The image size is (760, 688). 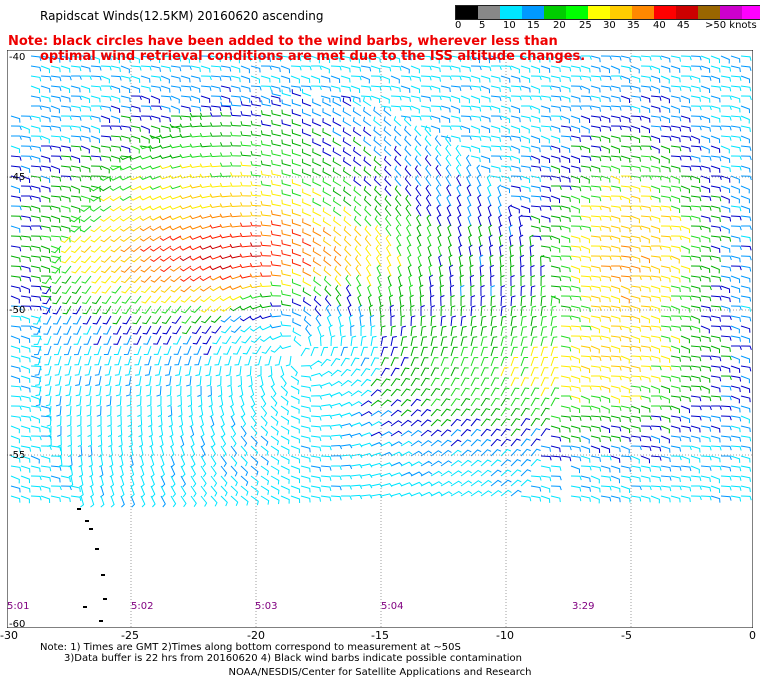 I want to click on colorbar-label: 35, so click(x=633, y=25).